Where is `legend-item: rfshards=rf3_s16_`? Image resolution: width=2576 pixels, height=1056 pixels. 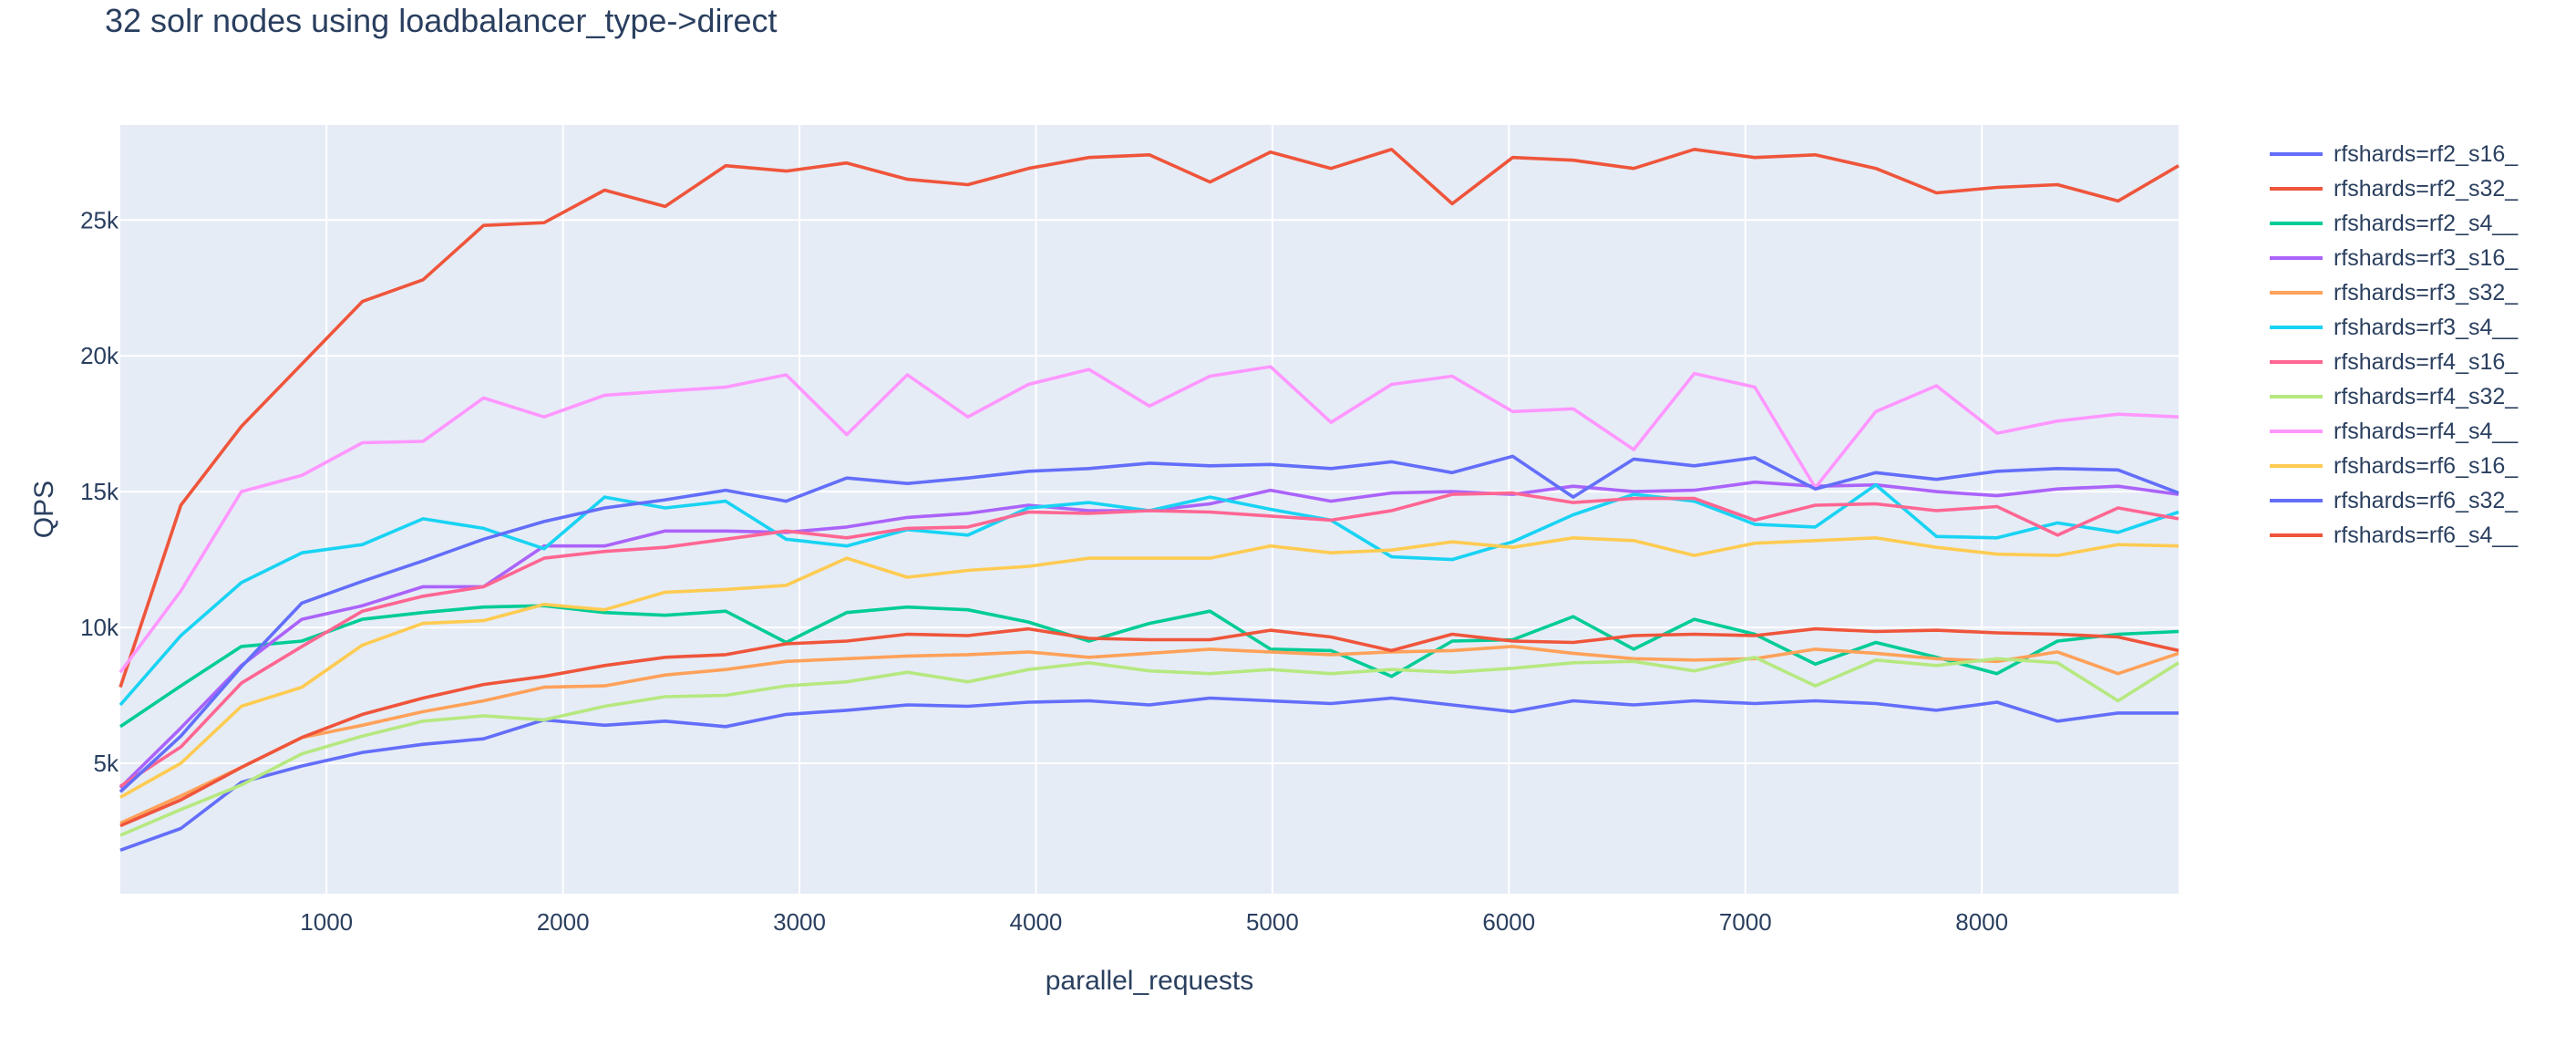 legend-item: rfshards=rf3_s16_ is located at coordinates (2394, 258).